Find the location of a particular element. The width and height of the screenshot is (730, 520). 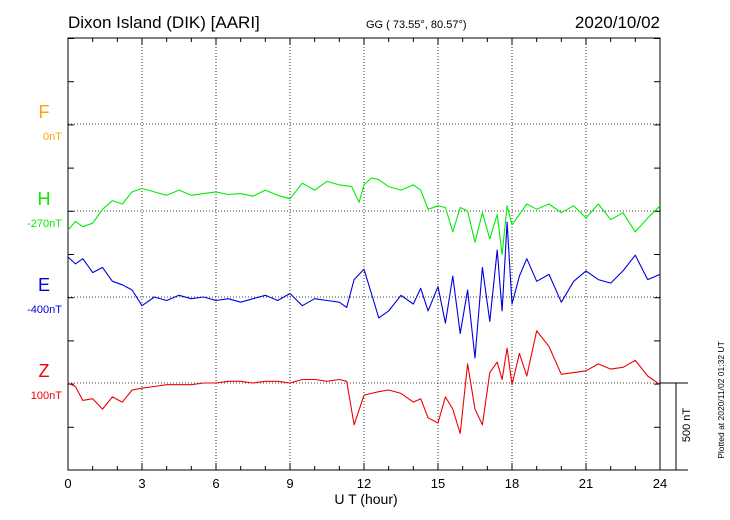

x-tick-label: 9 is located at coordinates (289, 483).